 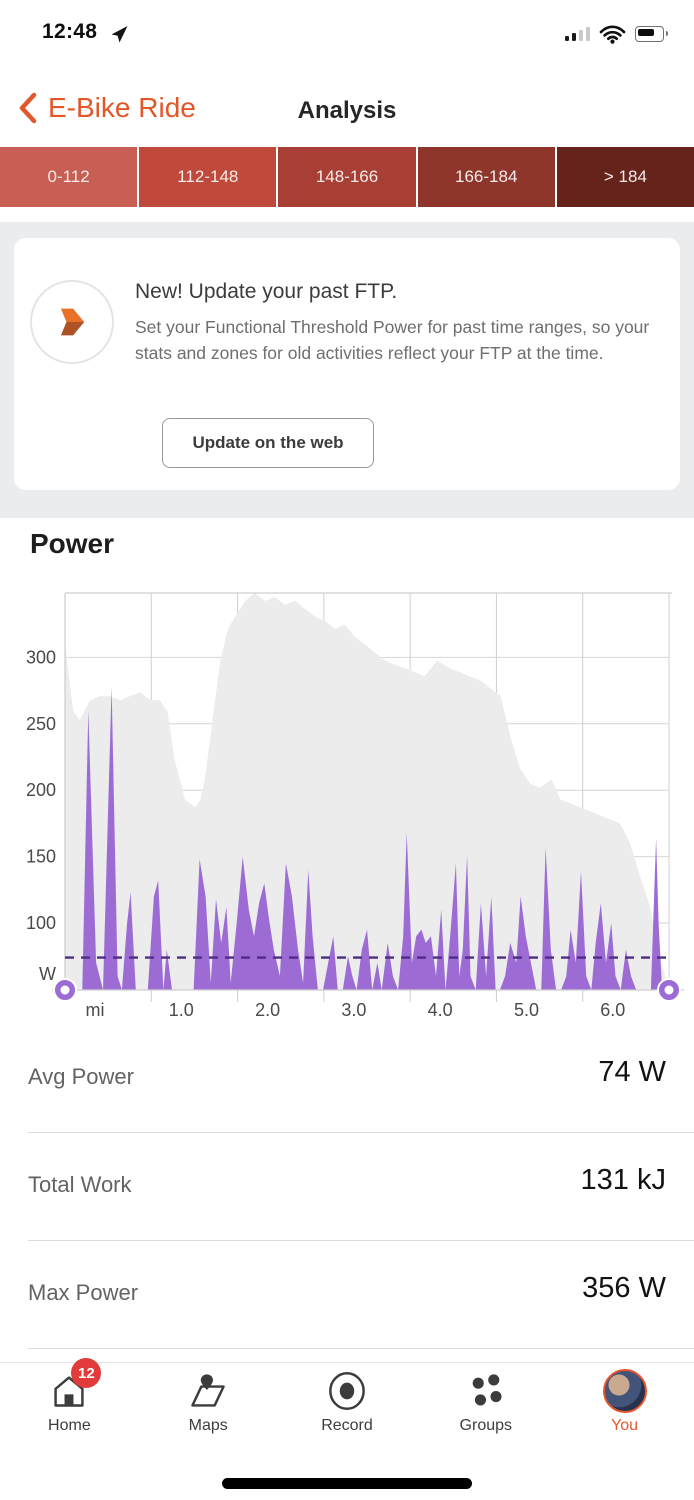 I want to click on tab-you: You, so click(x=625, y=1413).